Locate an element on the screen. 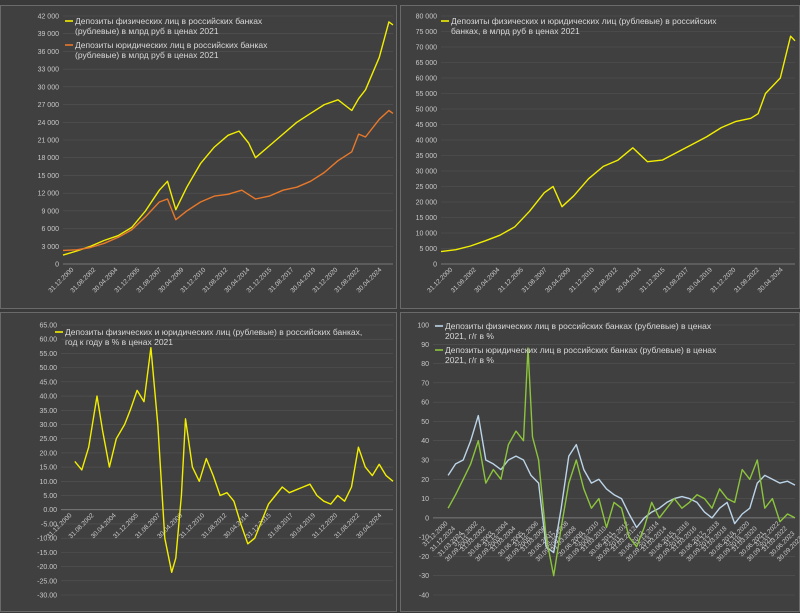  y-tick-label: 60 is located at coordinates (425, 403).